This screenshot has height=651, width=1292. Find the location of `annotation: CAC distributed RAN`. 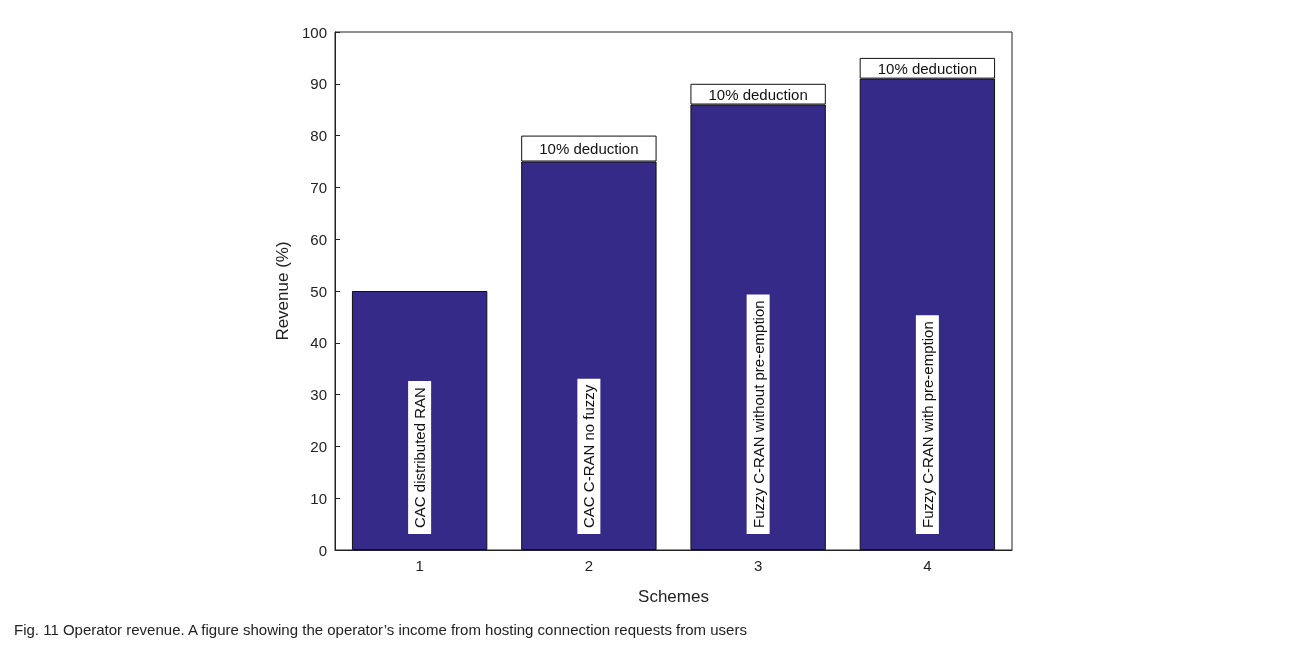

annotation: CAC distributed RAN is located at coordinates (420, 457).